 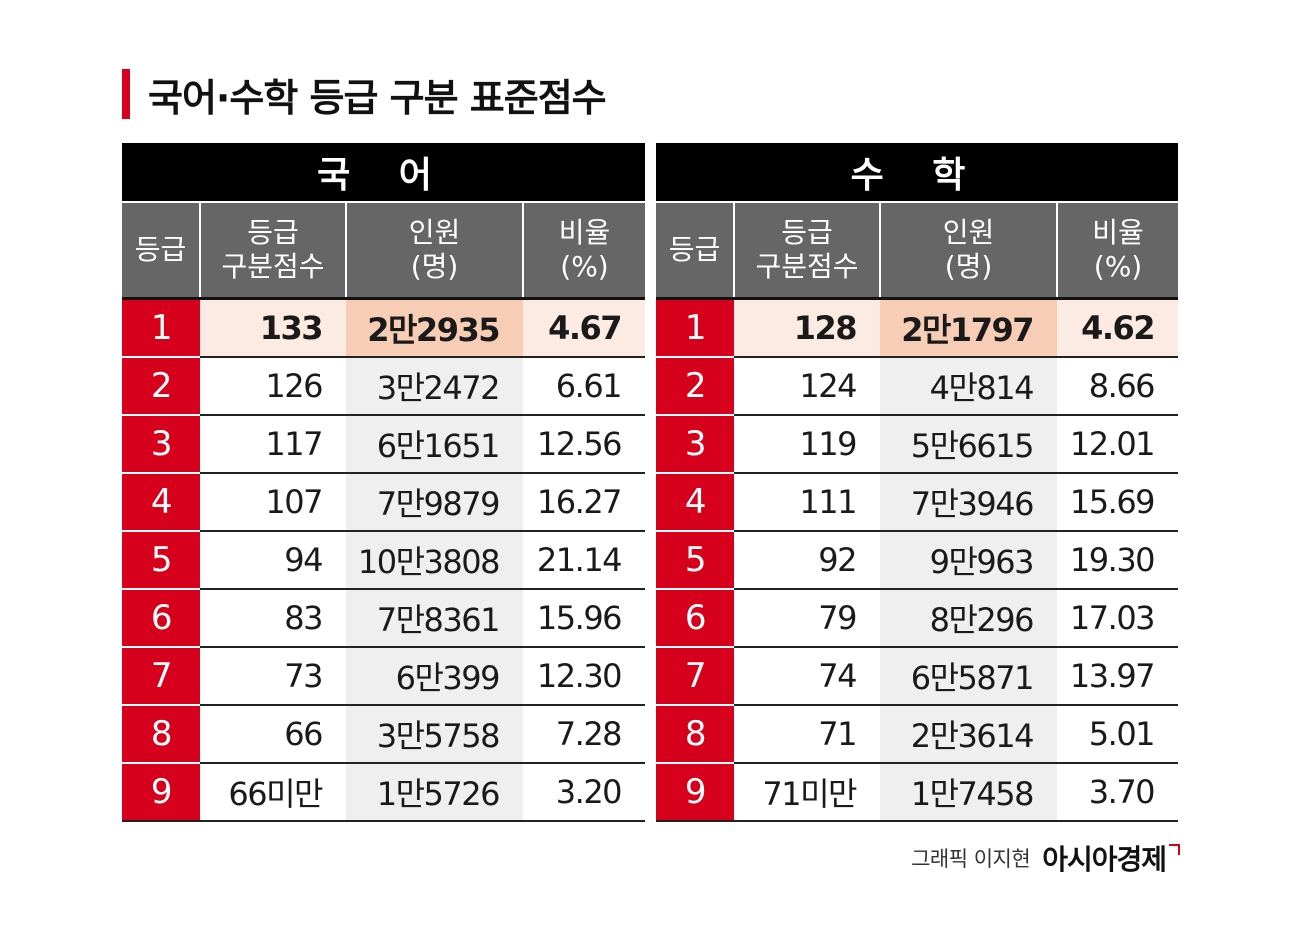 What do you see at coordinates (807, 444) in the screenshot?
I see `cut-score-cell: 119` at bounding box center [807, 444].